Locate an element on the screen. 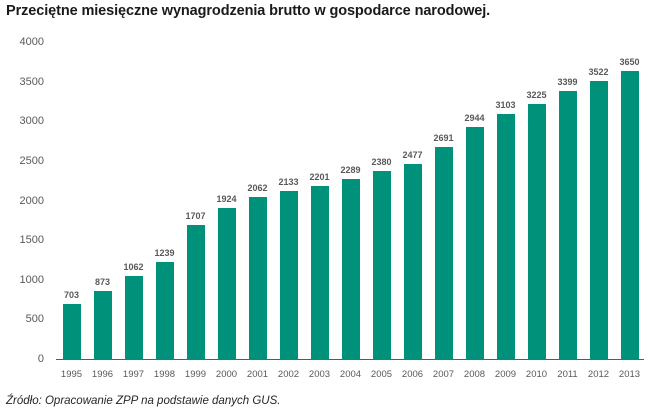 This screenshot has height=418, width=655. bar-value-label: 873 is located at coordinates (102, 281).